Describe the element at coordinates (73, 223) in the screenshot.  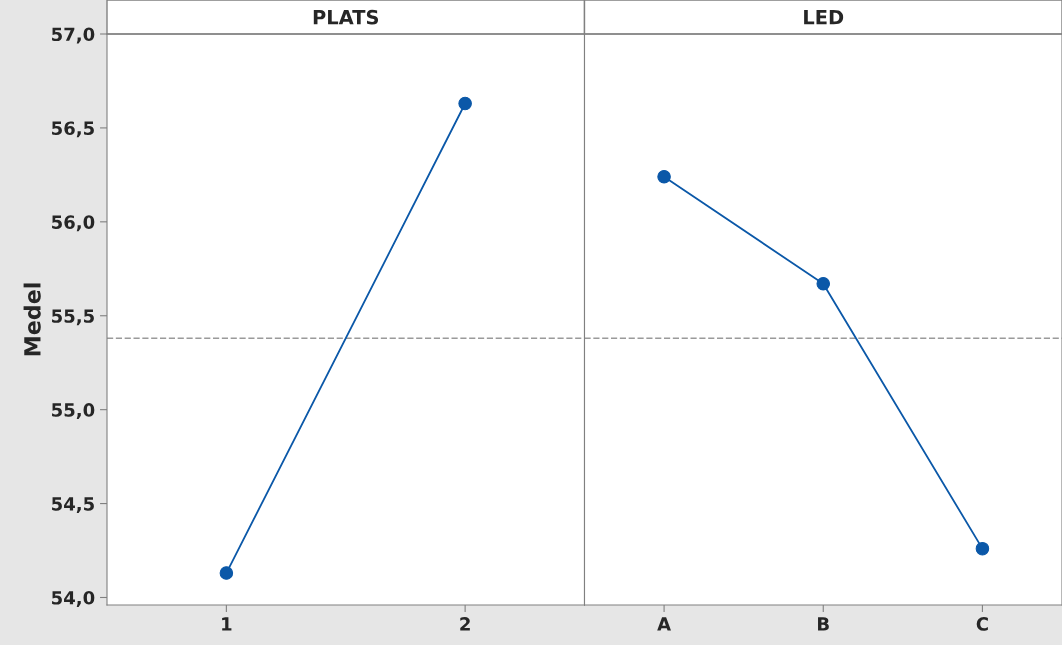
I see `y-tick-label: 56,0` at that location.